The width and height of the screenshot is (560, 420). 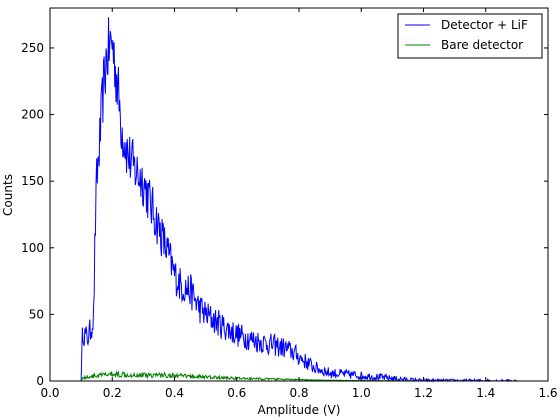 What do you see at coordinates (32, 115) in the screenshot?
I see `y-tick-label: 200` at bounding box center [32, 115].